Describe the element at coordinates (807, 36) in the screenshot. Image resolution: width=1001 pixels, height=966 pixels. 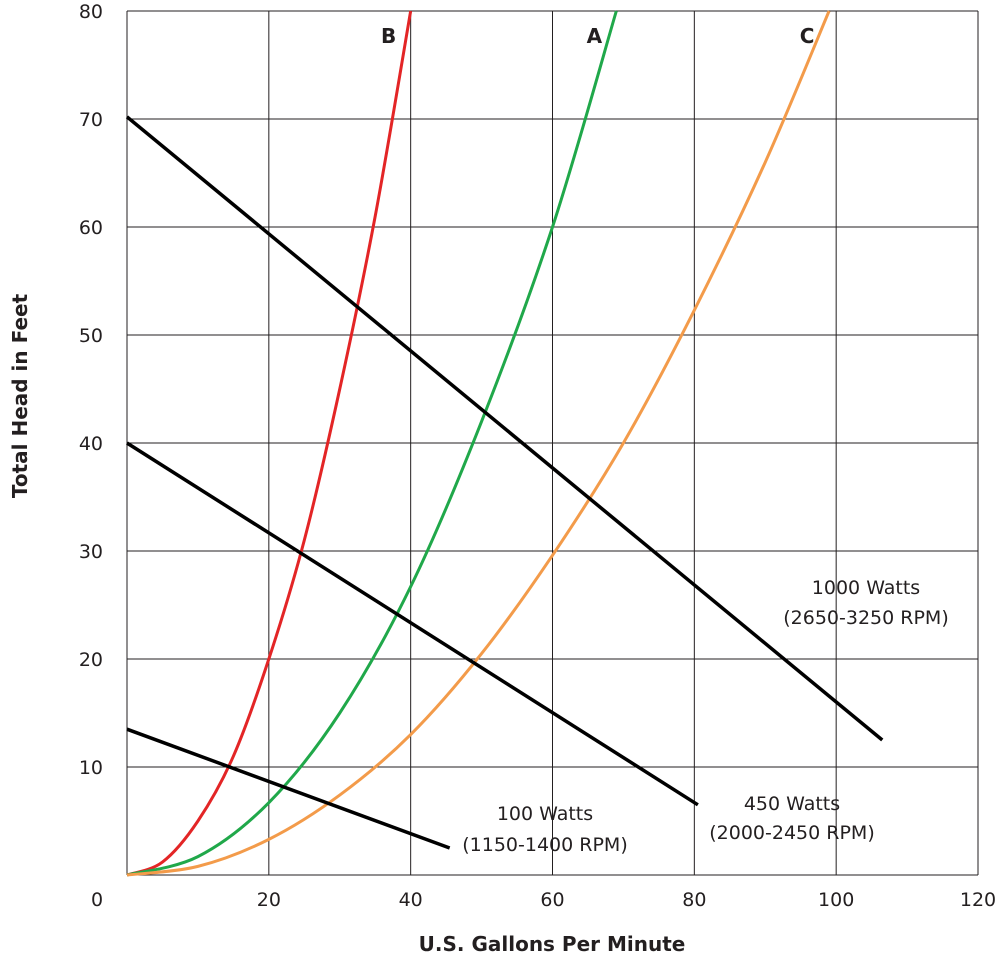
I see `curve-label-c: C` at that location.